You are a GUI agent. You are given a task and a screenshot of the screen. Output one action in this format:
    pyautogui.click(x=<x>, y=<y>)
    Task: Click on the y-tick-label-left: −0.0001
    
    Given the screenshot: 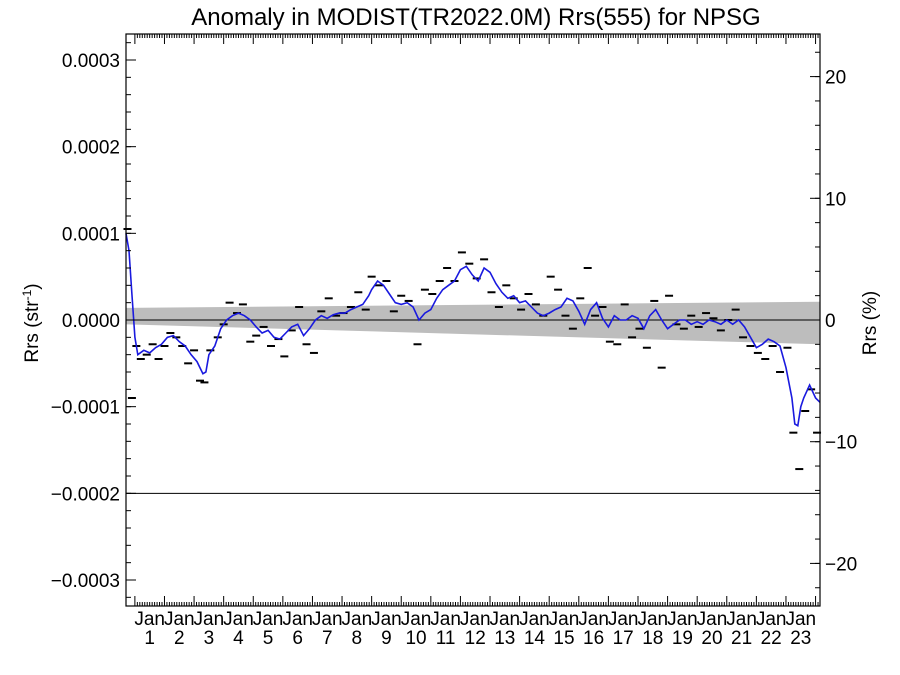 What is the action you would take?
    pyautogui.click(x=85, y=408)
    